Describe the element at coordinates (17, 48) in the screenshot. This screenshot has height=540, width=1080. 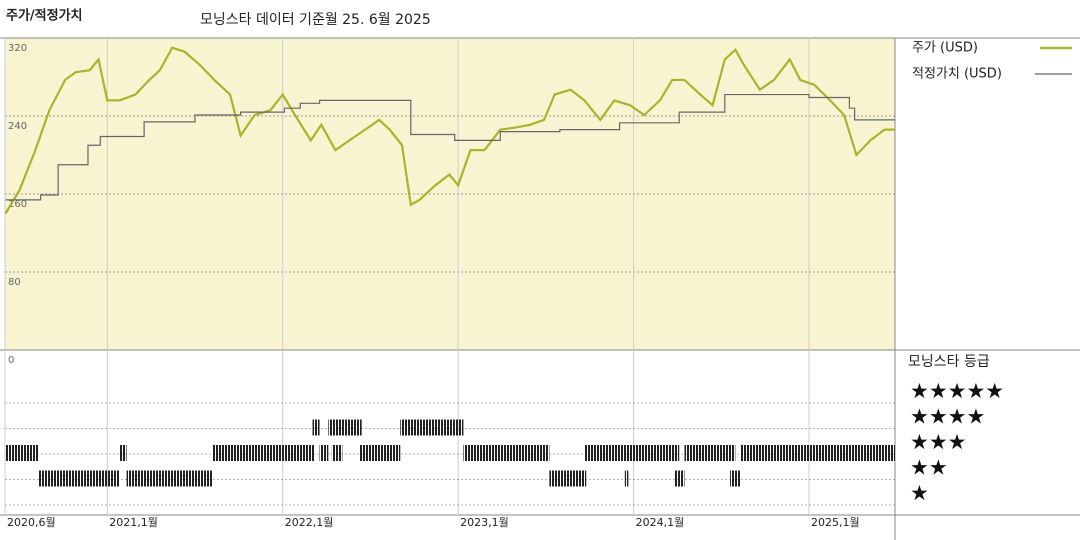
I see `y-tick-label: 320` at that location.